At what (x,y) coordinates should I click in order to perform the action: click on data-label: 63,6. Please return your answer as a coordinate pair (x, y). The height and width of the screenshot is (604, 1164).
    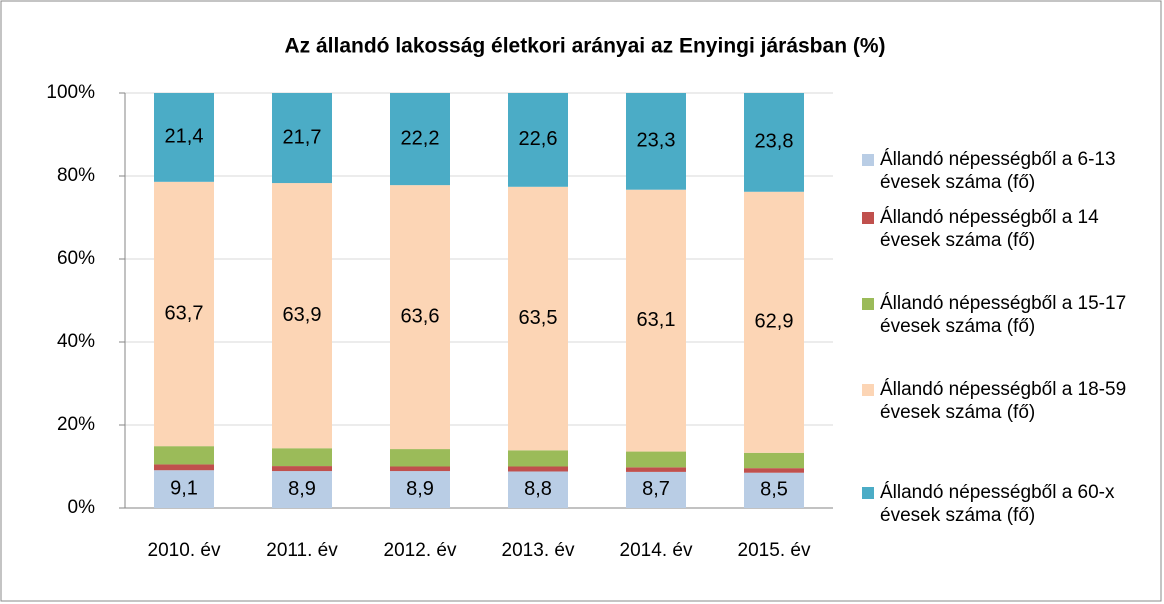
    Looking at the image, I should click on (420, 316).